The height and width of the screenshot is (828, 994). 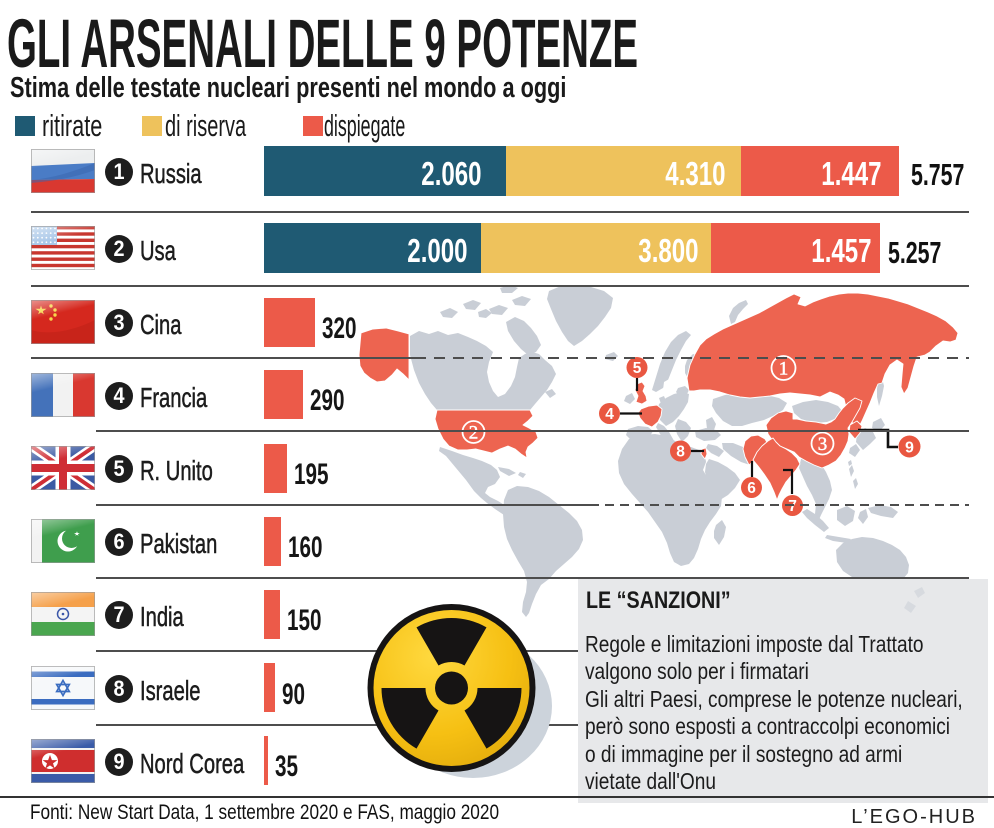 What do you see at coordinates (474, 433) in the screenshot?
I see `svg-text: 2` at bounding box center [474, 433].